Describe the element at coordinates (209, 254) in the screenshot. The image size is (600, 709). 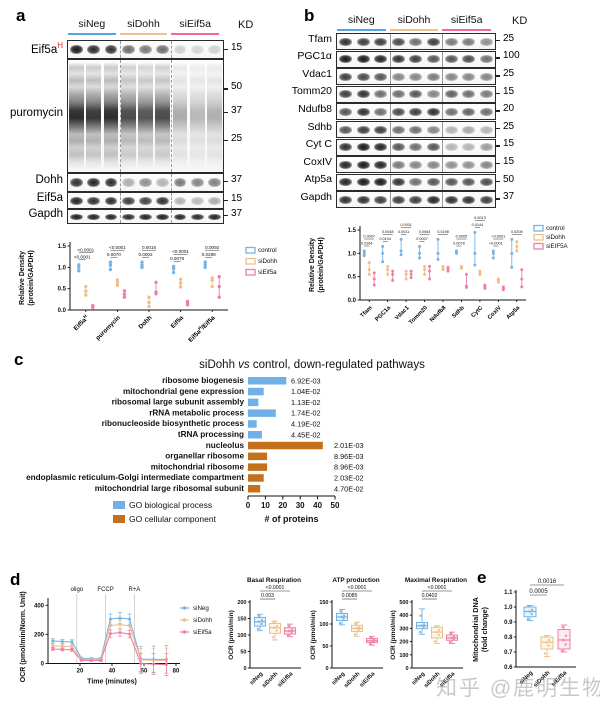
I see `svg-text: 0.0289` at that location.